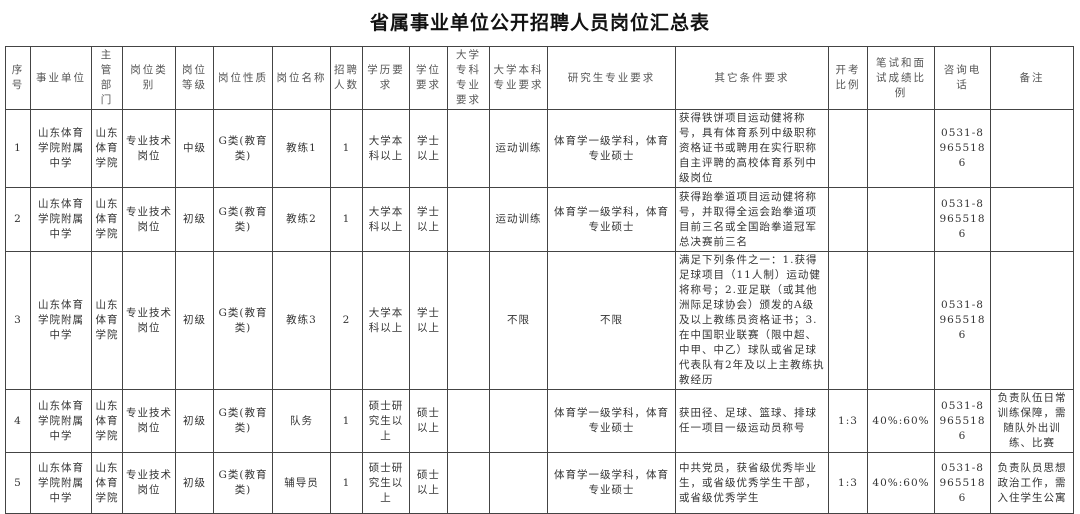  What do you see at coordinates (301, 483) in the screenshot?
I see `table-cell: 辅导员` at bounding box center [301, 483].